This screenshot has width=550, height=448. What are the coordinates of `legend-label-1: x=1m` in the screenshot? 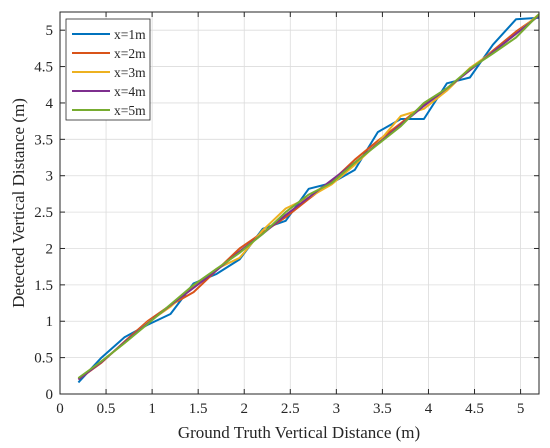 It's located at (130, 34).